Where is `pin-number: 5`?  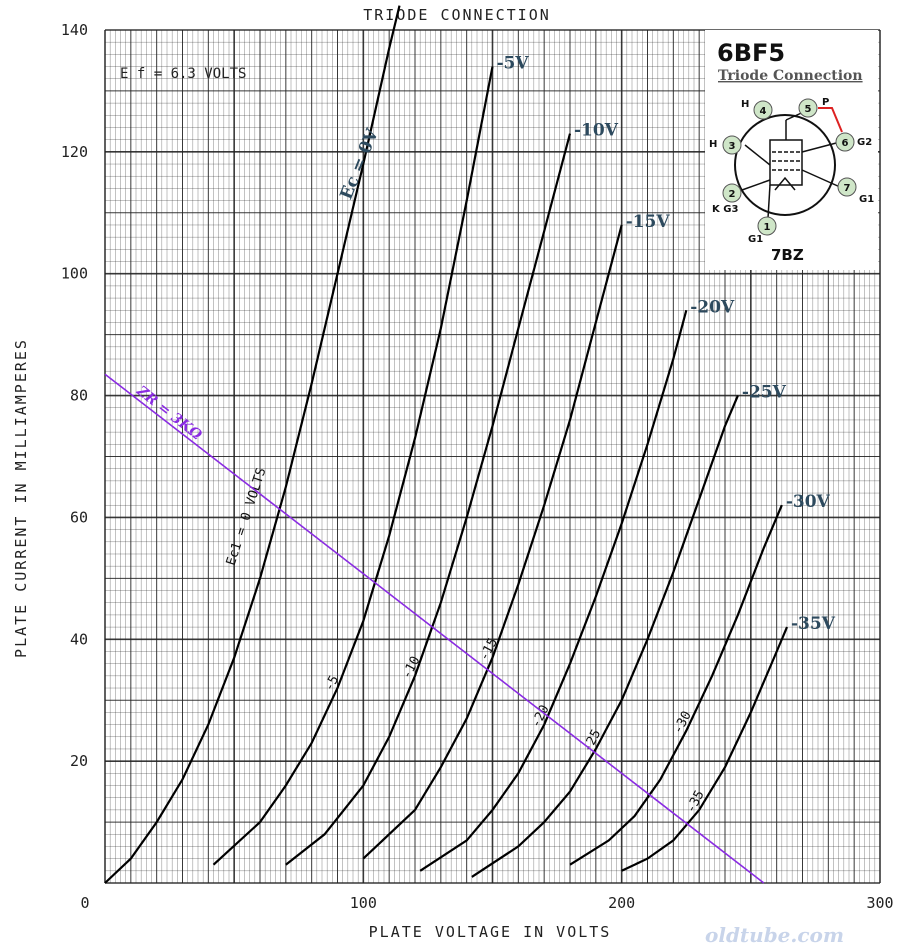 pin-number: 5 is located at coordinates (808, 109).